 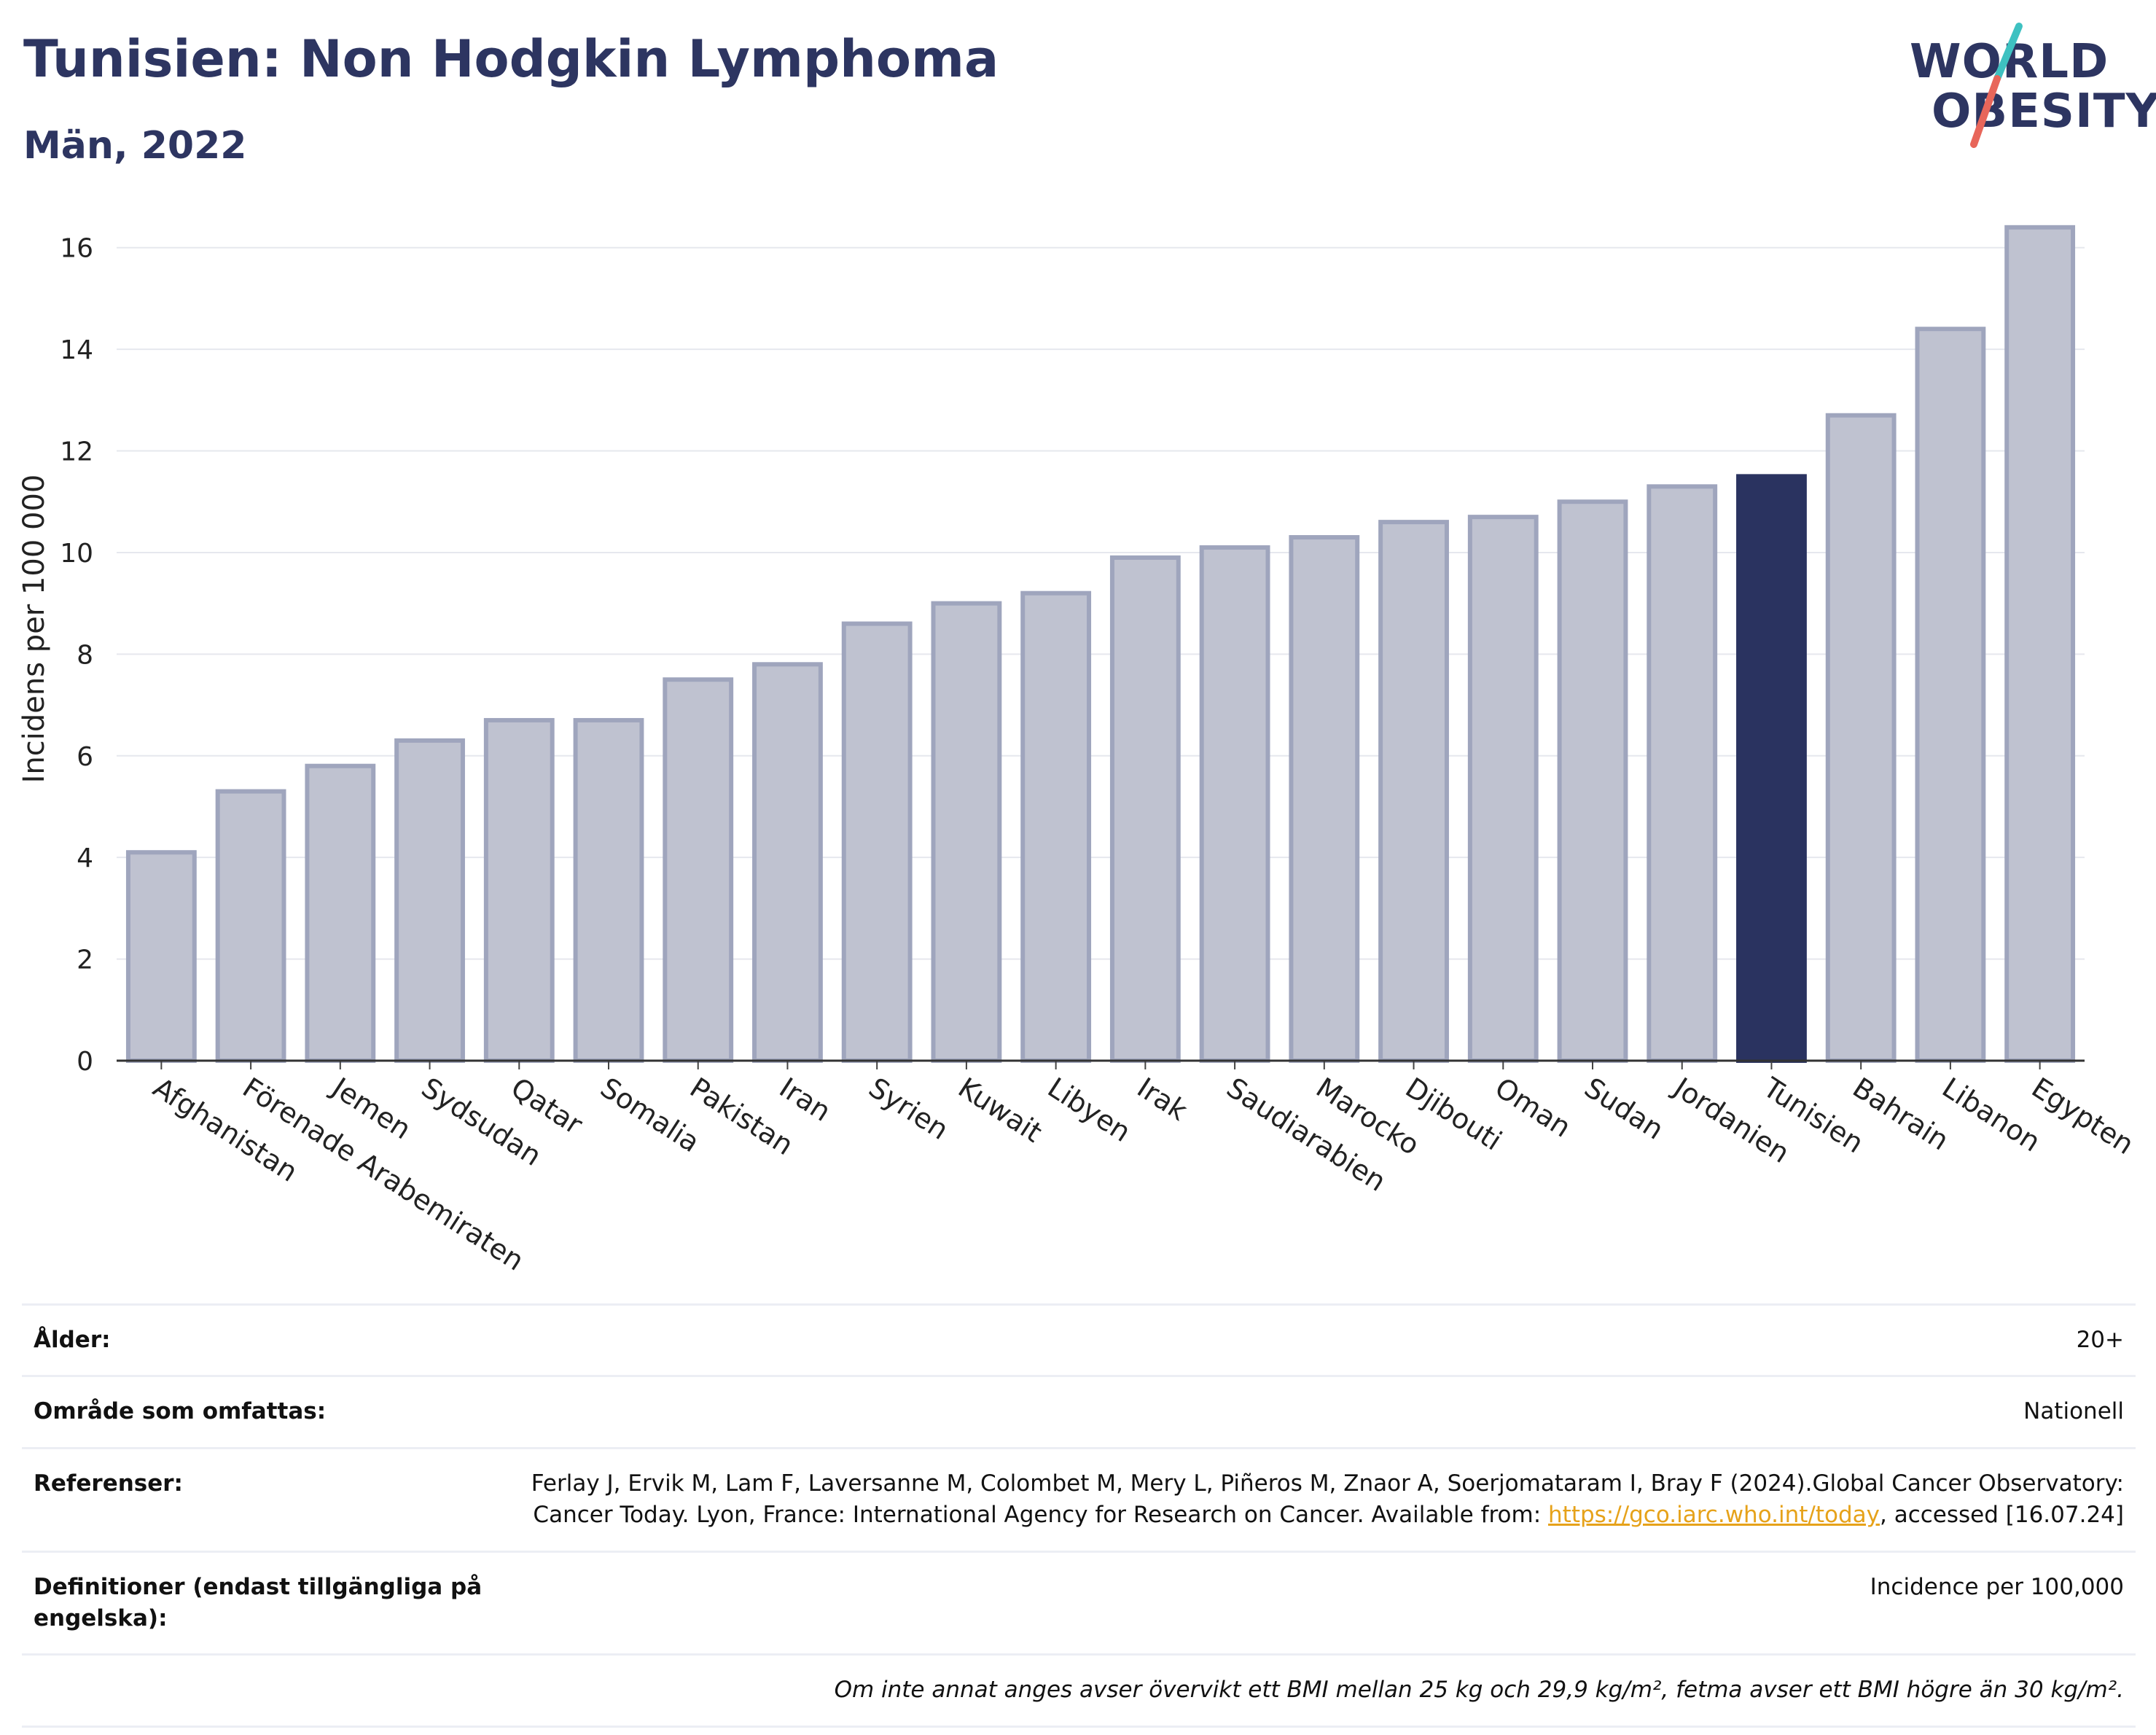 I want to click on bar-libanon, so click(x=1951, y=695).